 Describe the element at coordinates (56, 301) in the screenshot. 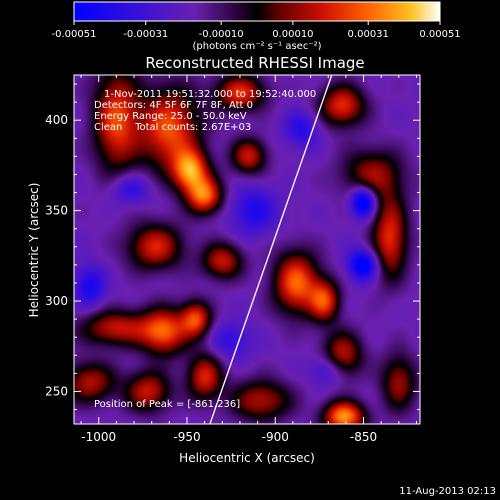

I see `y-tick-label: 300` at that location.